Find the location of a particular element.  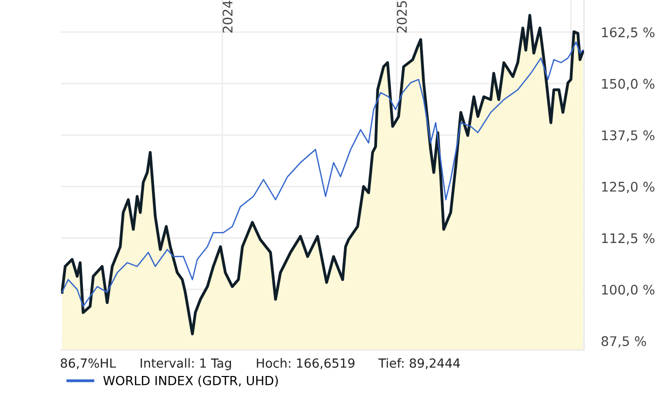

y-tick-label: 87,5 % is located at coordinates (624, 342).